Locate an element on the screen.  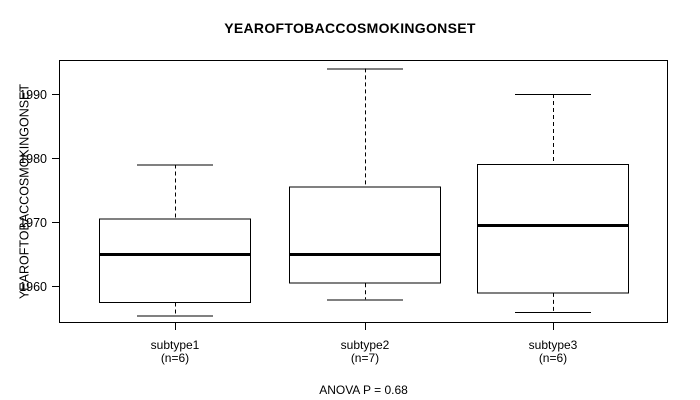
anova-annotation: ANOVA P = 0.68 is located at coordinates (363, 390).